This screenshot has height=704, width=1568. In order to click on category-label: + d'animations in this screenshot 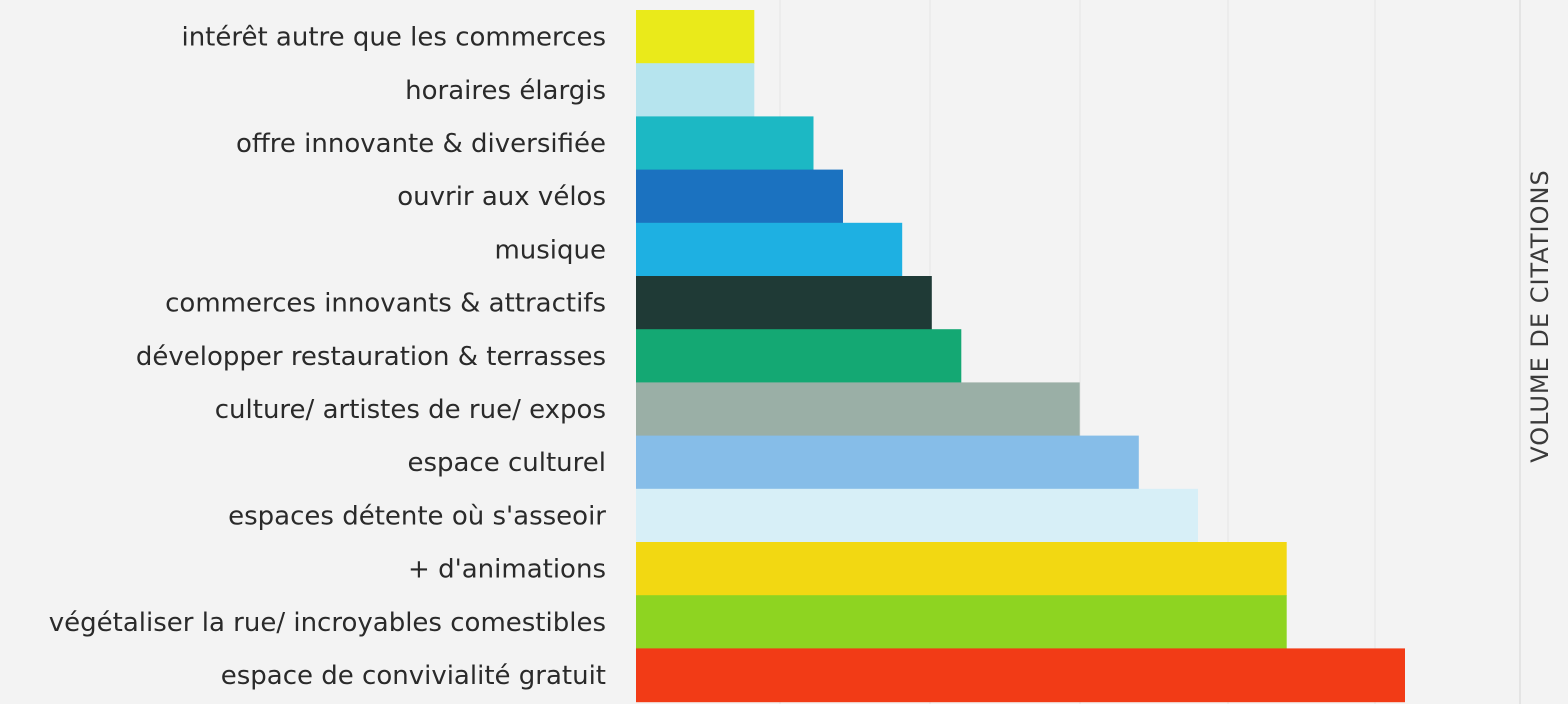, I will do `click(507, 570)`.